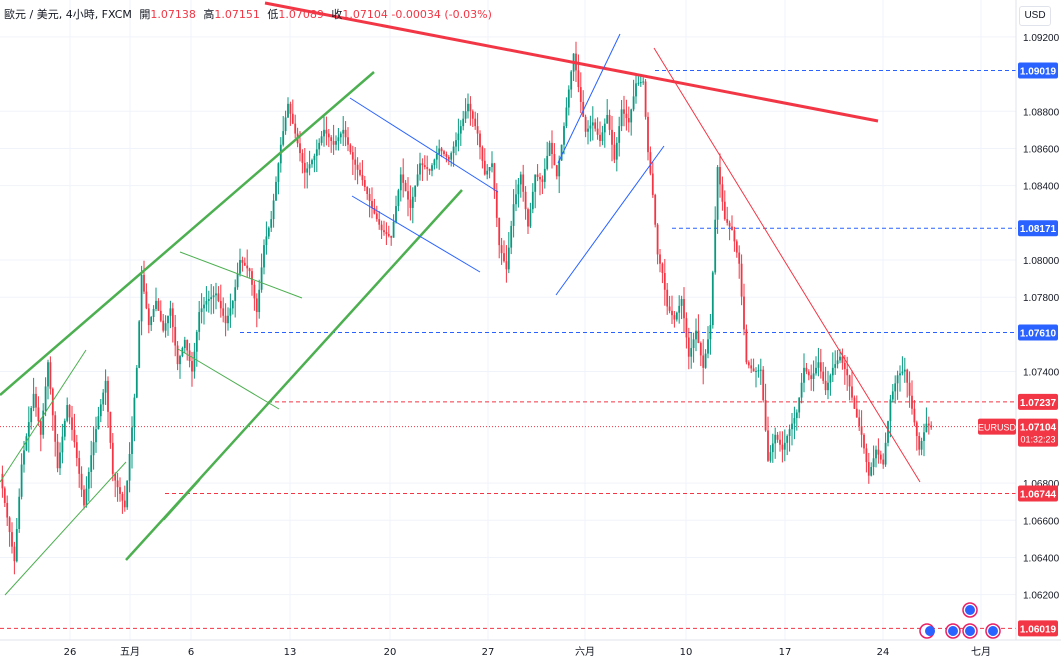 The width and height of the screenshot is (1061, 662). What do you see at coordinates (1041, 596) in the screenshot?
I see `y-tick-label: 1.06200` at bounding box center [1041, 596].